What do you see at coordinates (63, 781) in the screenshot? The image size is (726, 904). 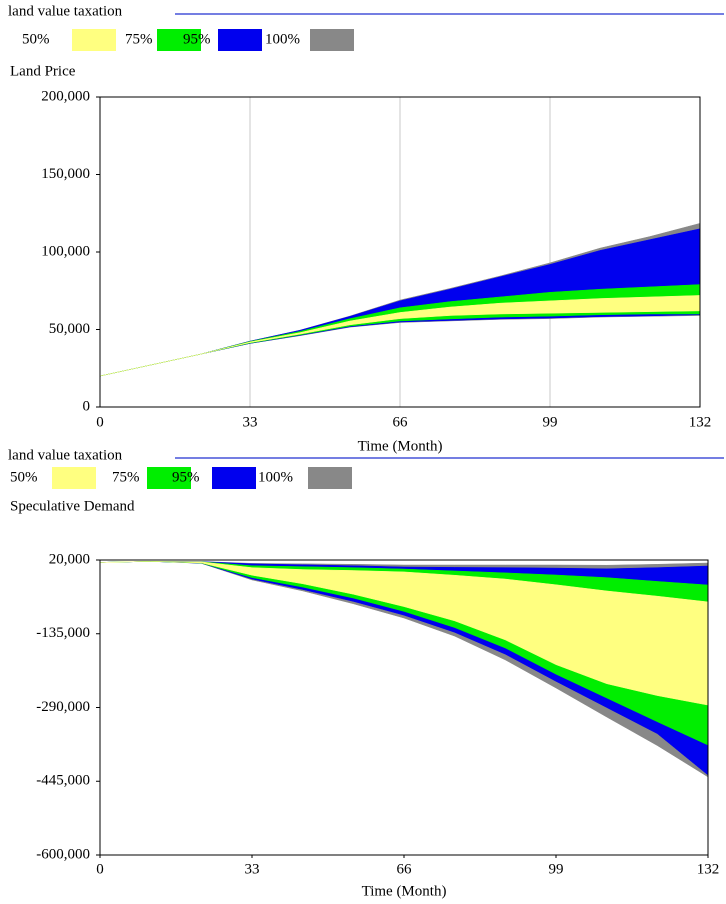 I see `y-tick-label: -445,000` at bounding box center [63, 781].